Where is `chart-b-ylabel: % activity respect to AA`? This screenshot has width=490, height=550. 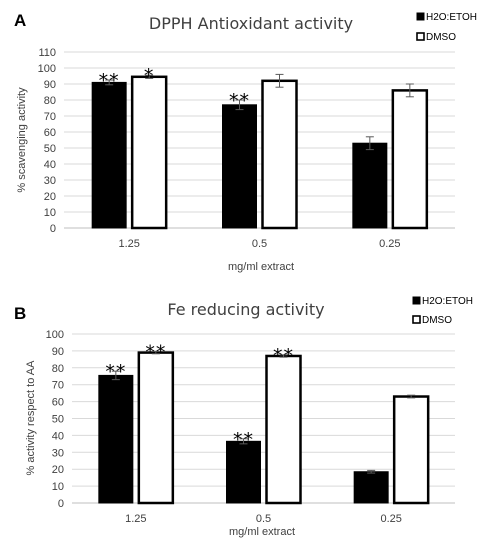
chart-b-ylabel: % activity respect to AA is located at coordinates (31, 418).